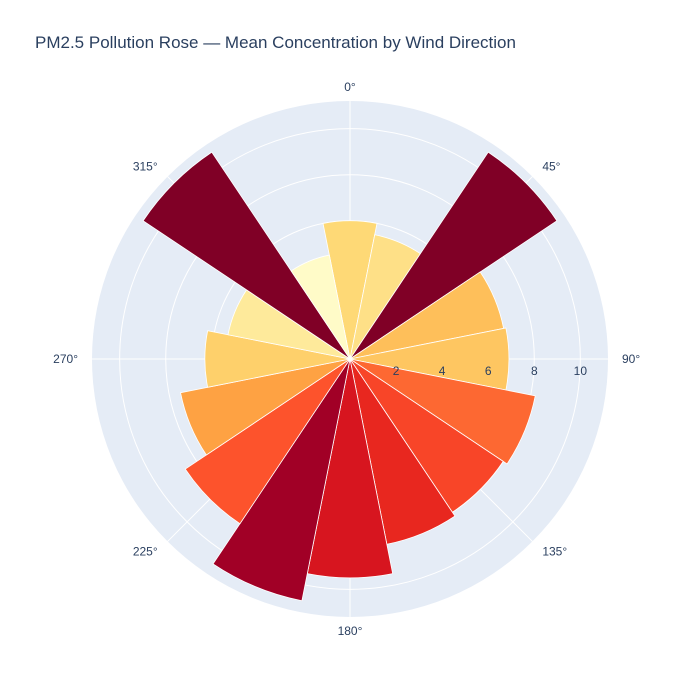  What do you see at coordinates (551, 167) in the screenshot?
I see `angular-tick-label: 45°` at bounding box center [551, 167].